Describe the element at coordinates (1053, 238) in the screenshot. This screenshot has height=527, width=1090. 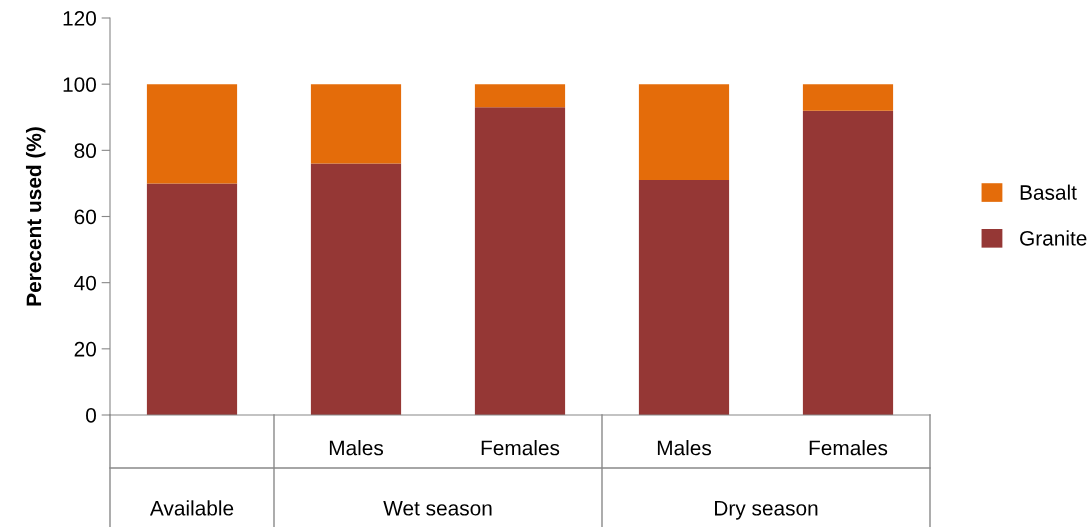
I see `legend-label: Granite` at that location.